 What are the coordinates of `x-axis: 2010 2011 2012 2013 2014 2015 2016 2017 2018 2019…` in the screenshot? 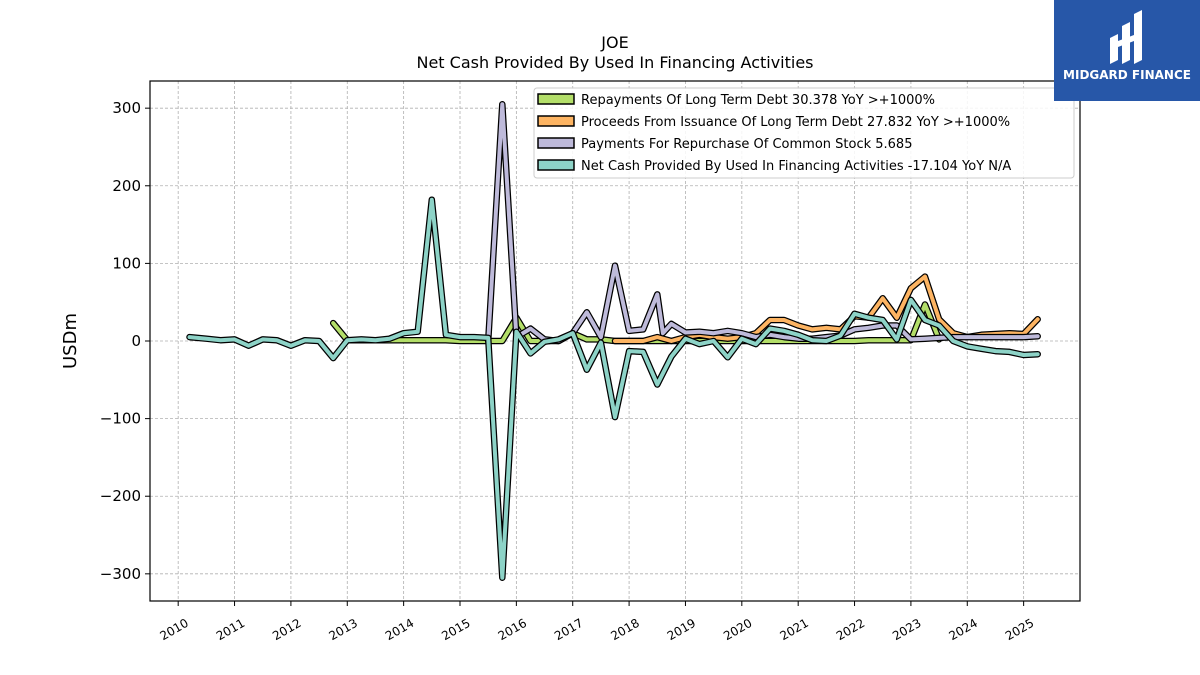 It's located at (596, 622).